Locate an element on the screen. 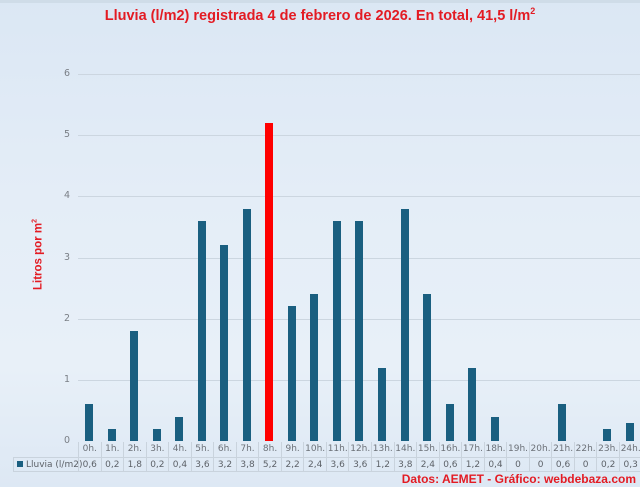  table-hour-cell: 20h. is located at coordinates (540, 449).